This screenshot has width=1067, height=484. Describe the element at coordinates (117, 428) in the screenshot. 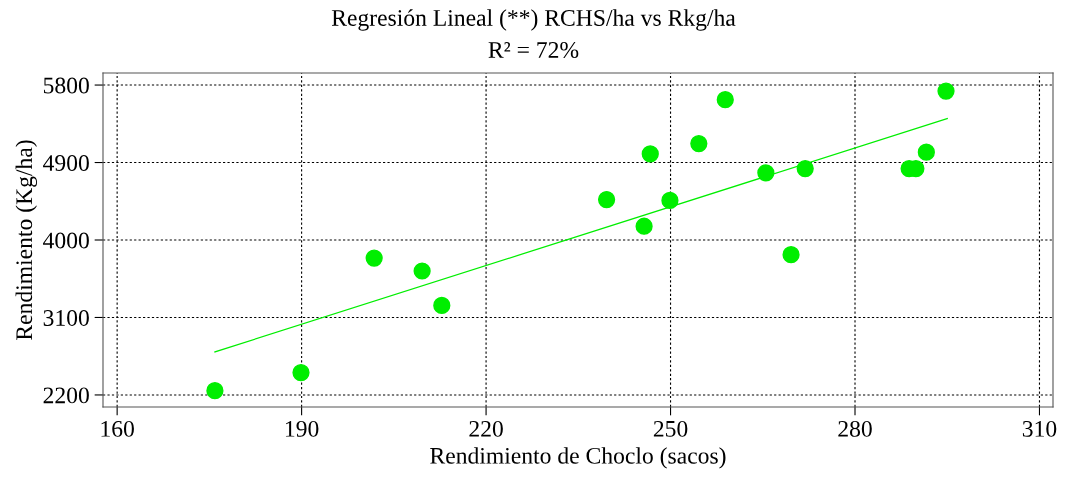

I see `x-tick-label: 160` at that location.